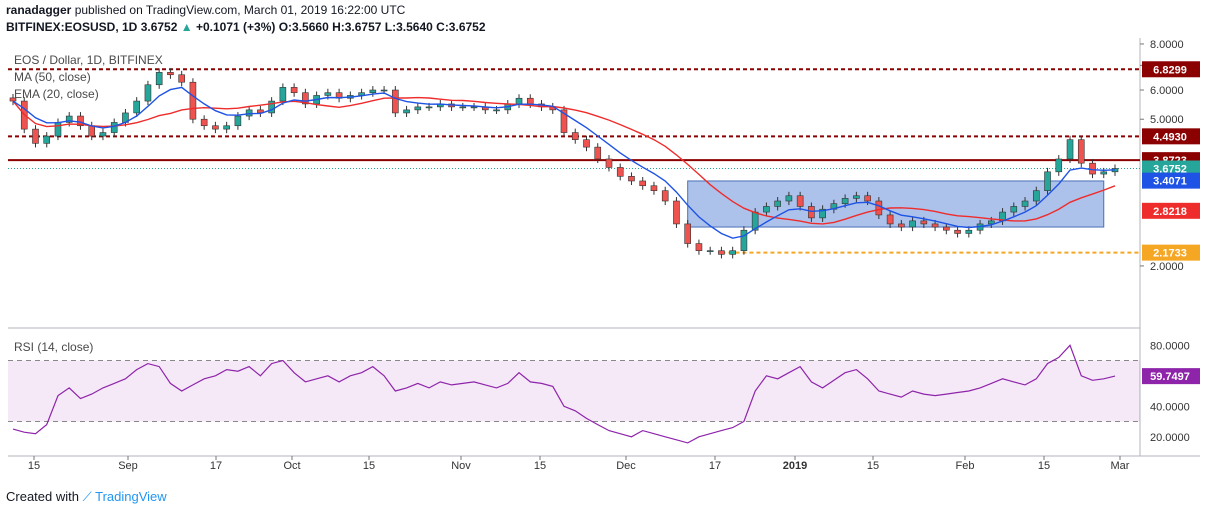  What do you see at coordinates (291, 466) in the screenshot?
I see `x-tick-label: Oct` at bounding box center [291, 466].